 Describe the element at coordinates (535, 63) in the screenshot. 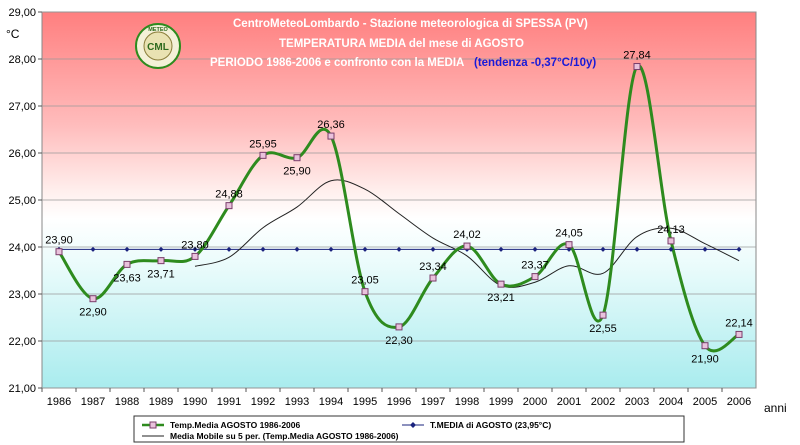

I see `trend-note: (tendenza -0,37°C/10y)` at that location.